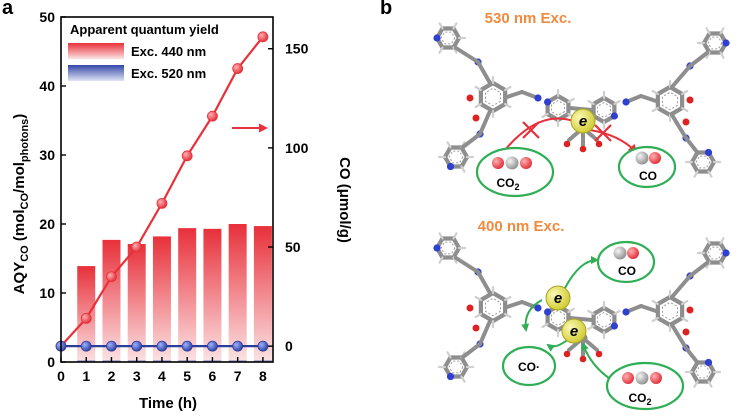 This screenshot has width=745, height=417. I want to click on legend-label-440: Exc. 440 nm, so click(168, 51).